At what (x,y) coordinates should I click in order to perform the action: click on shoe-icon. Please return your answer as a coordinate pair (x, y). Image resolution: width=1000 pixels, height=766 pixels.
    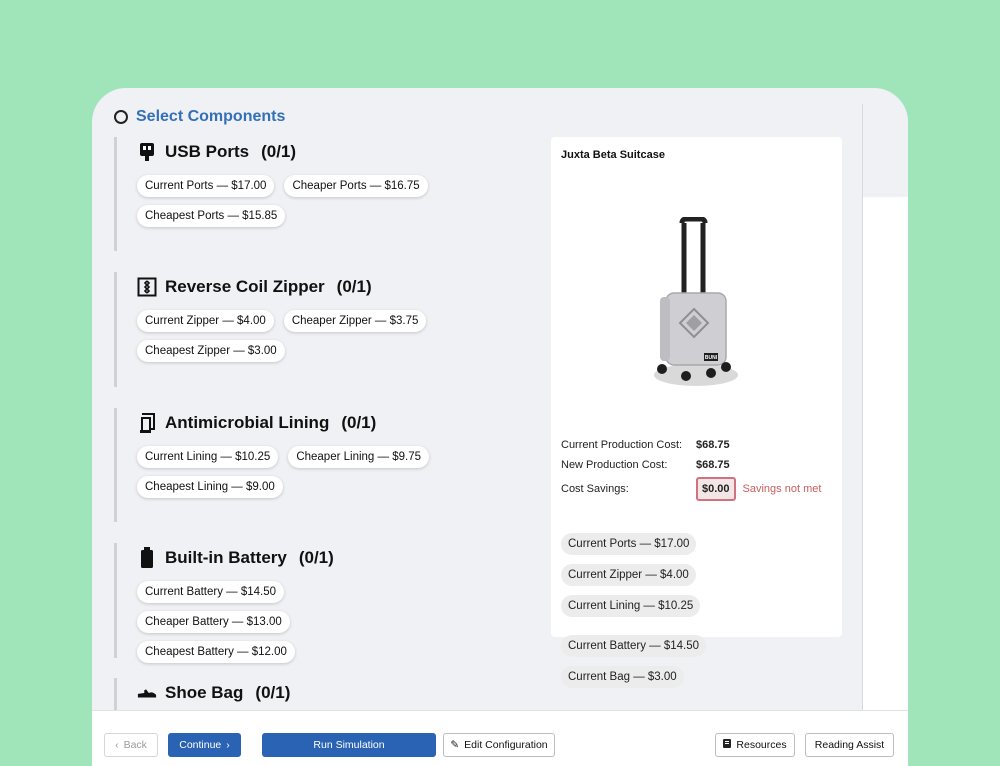
    Looking at the image, I should click on (147, 693).